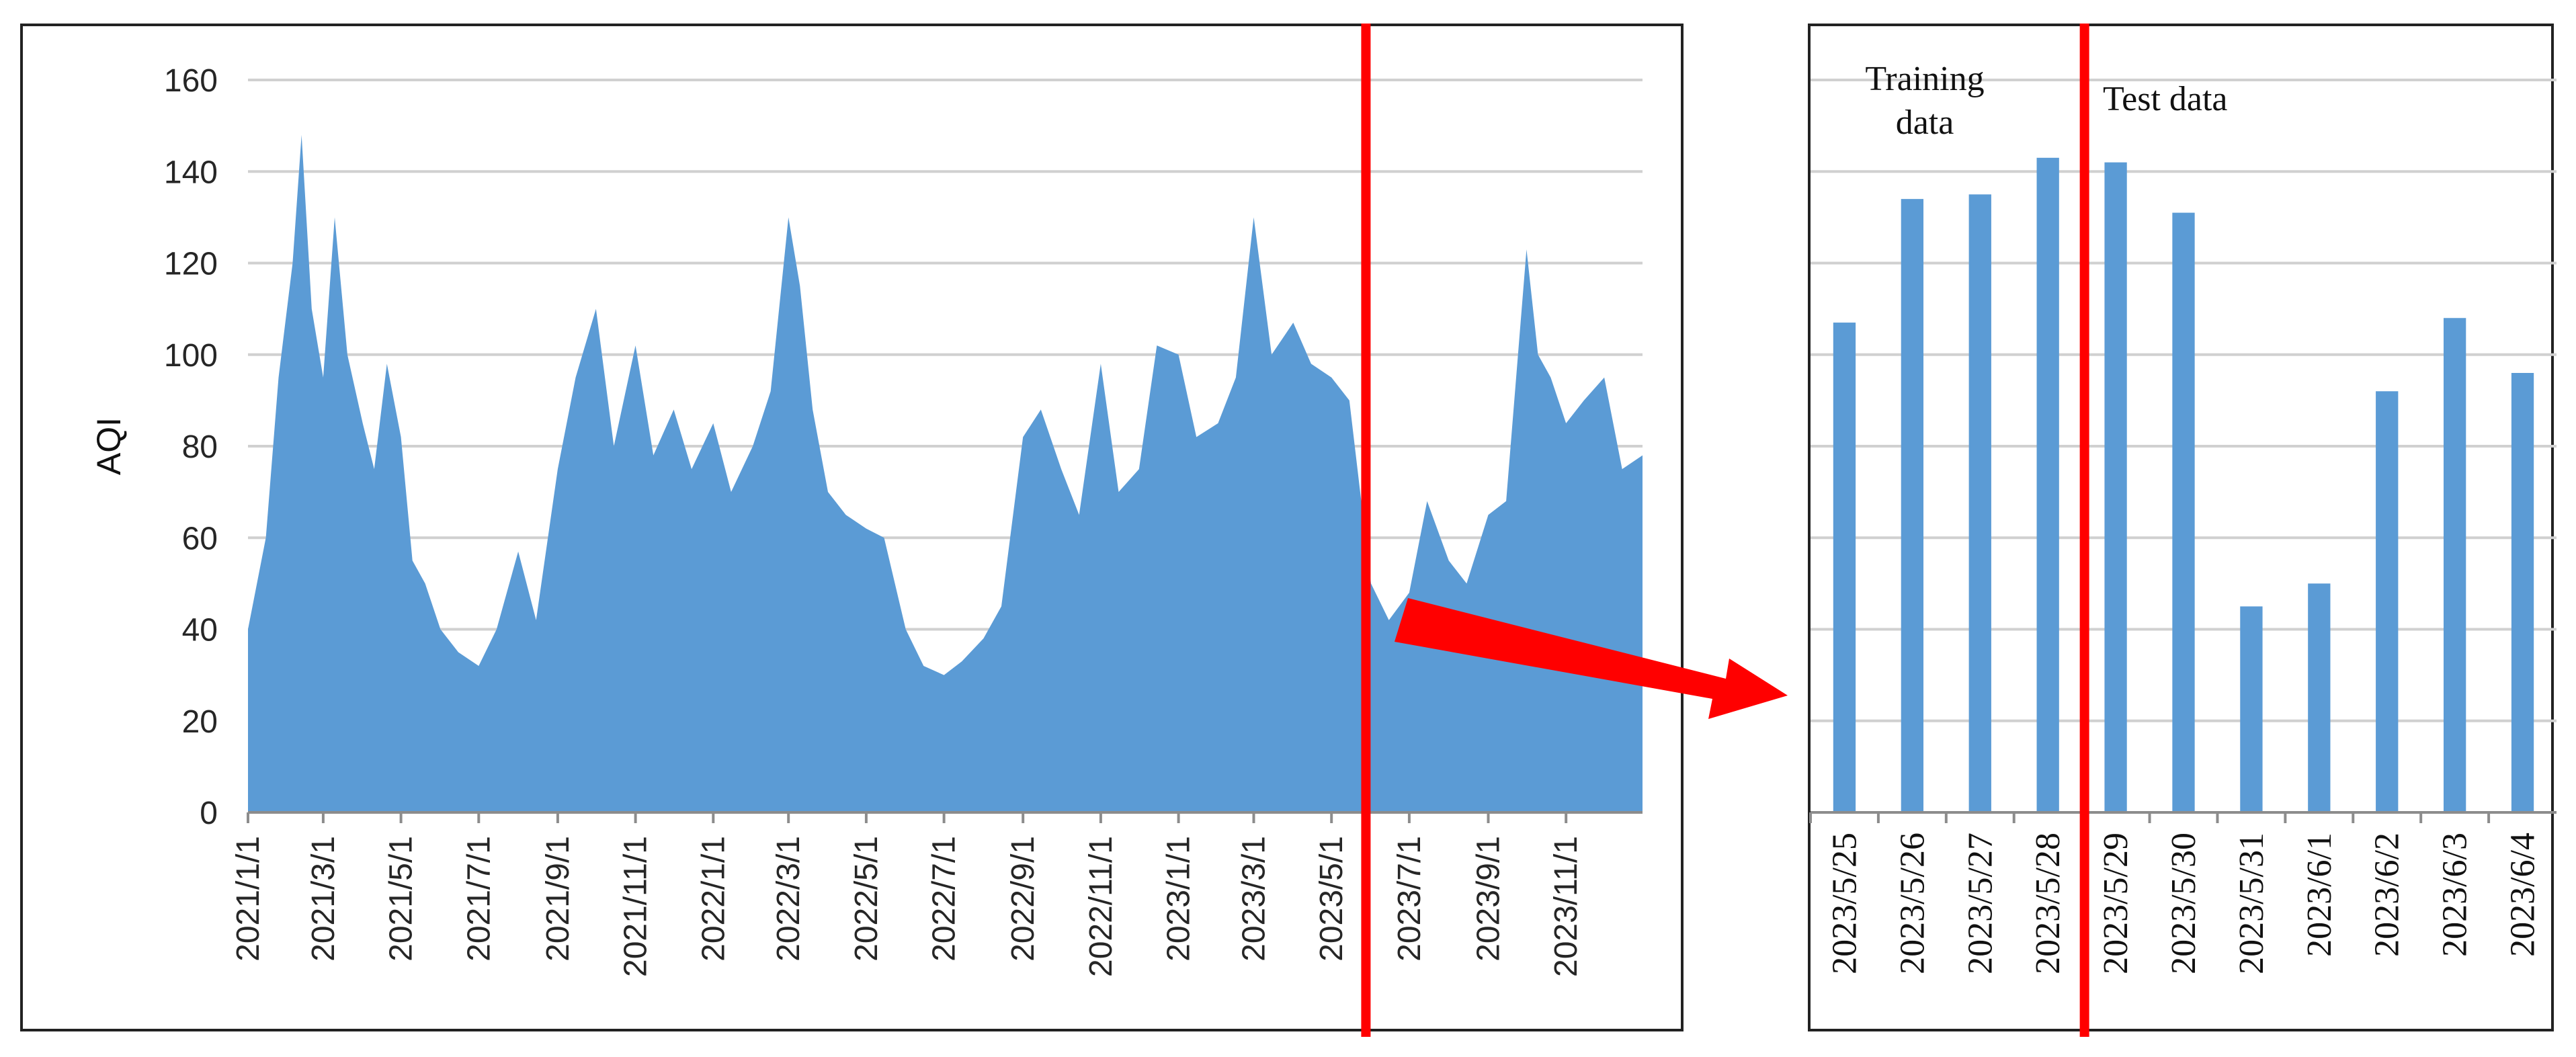 The image size is (2576, 1057). Describe the element at coordinates (191, 172) in the screenshot. I see `y-tick-label: 140` at that location.